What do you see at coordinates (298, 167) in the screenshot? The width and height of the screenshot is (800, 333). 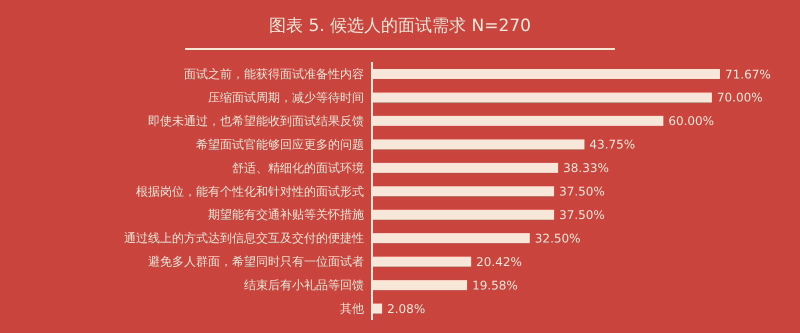 I see `y-tick-label: 舒适、精细化的面试环境` at bounding box center [298, 167].